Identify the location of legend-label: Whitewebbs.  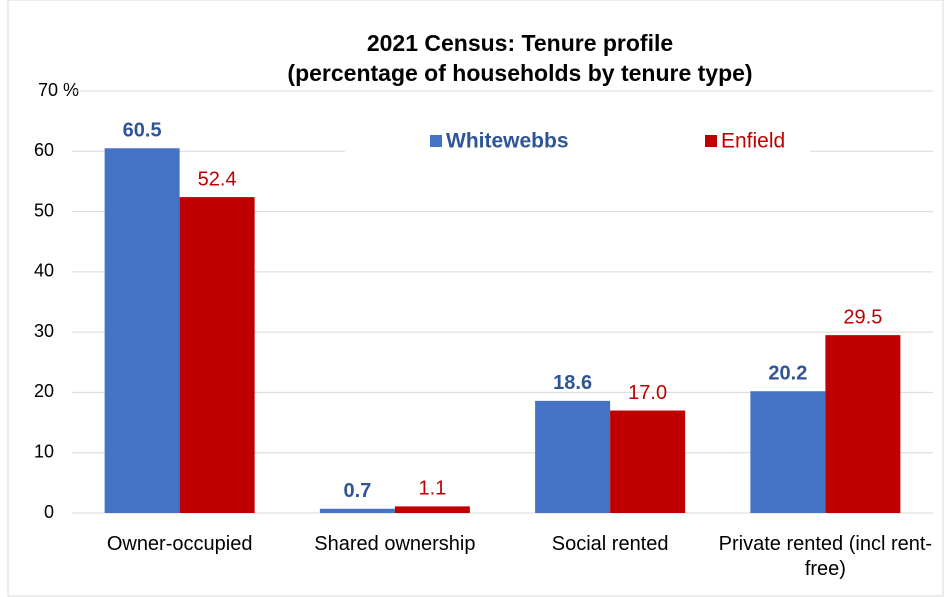
(507, 141).